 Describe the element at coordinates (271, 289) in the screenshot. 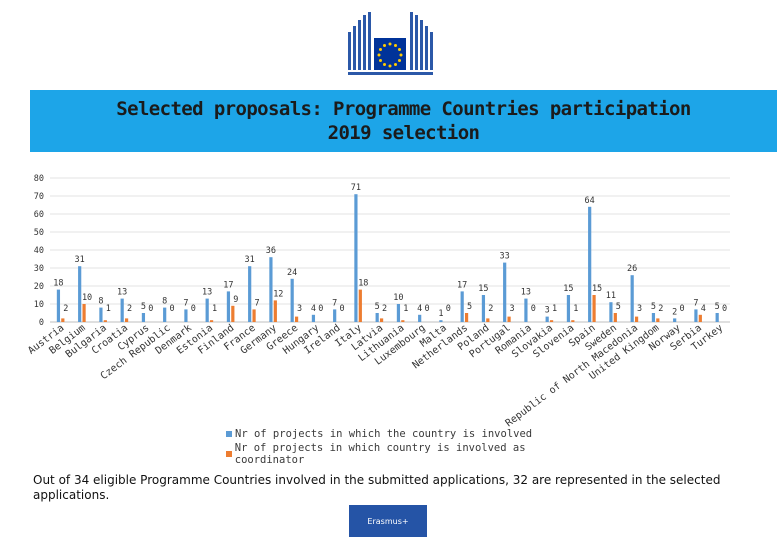

I see `bar-involved-germany` at that location.